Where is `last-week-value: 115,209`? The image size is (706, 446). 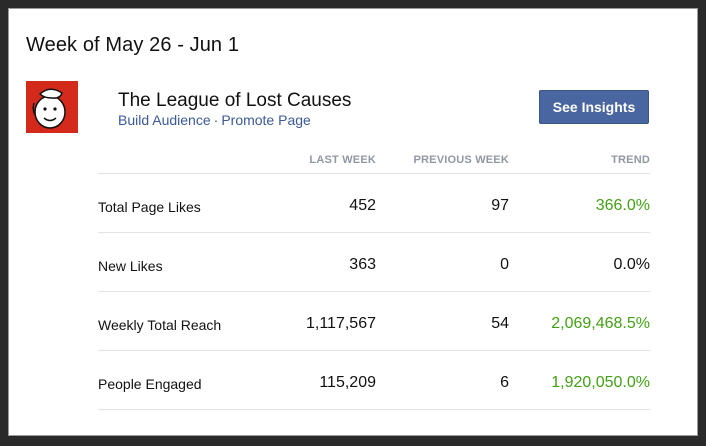 last-week-value: 115,209 is located at coordinates (347, 382).